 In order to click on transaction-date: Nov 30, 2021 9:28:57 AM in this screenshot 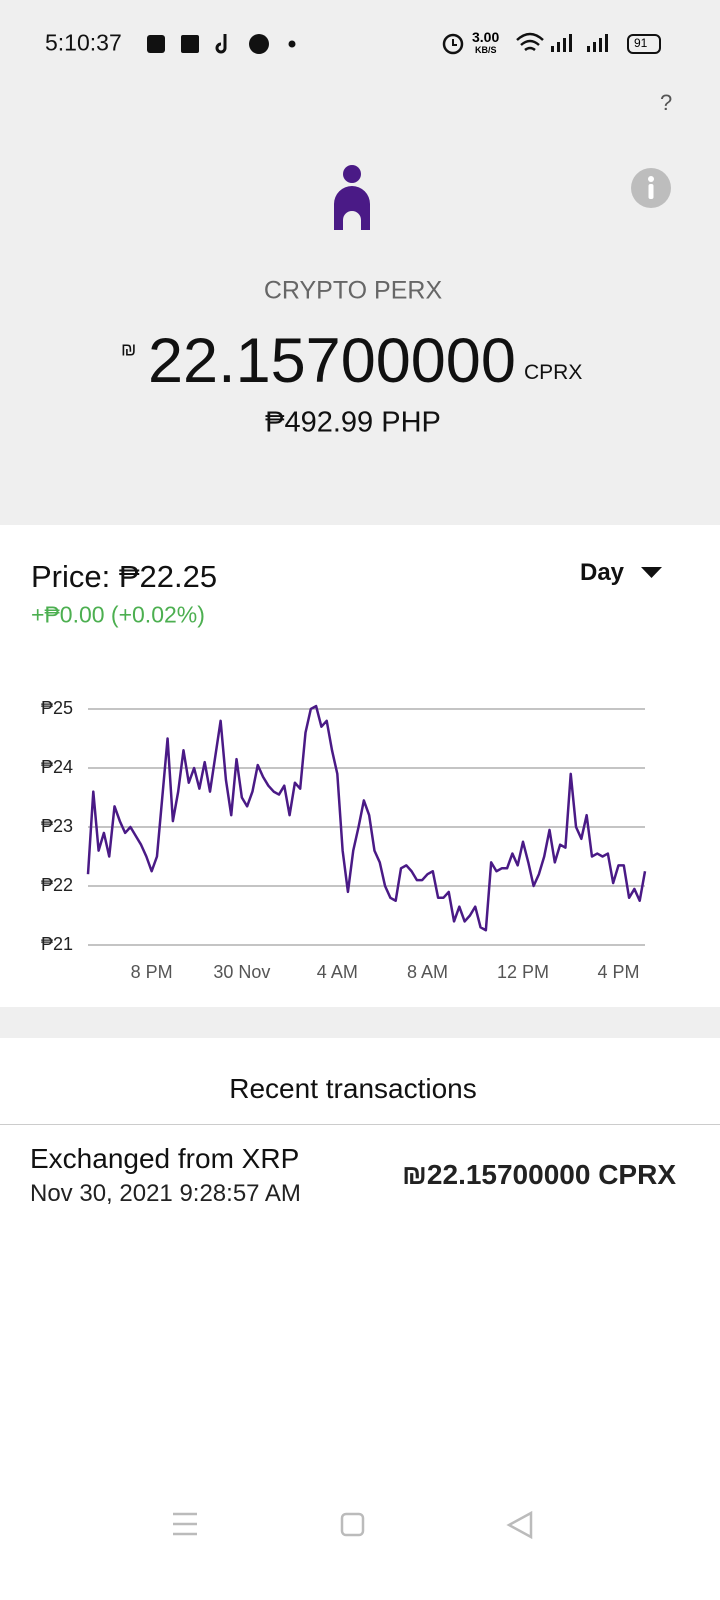, I will do `click(165, 1193)`.